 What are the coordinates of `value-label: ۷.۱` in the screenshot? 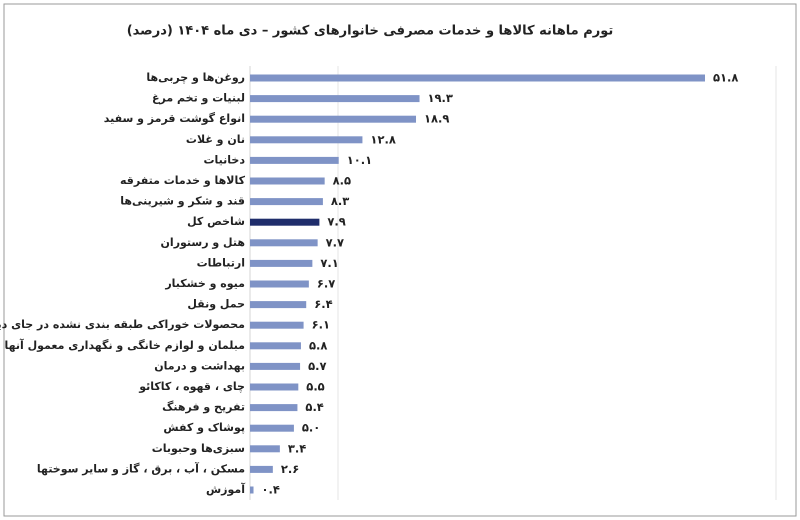 It's located at (329, 263).